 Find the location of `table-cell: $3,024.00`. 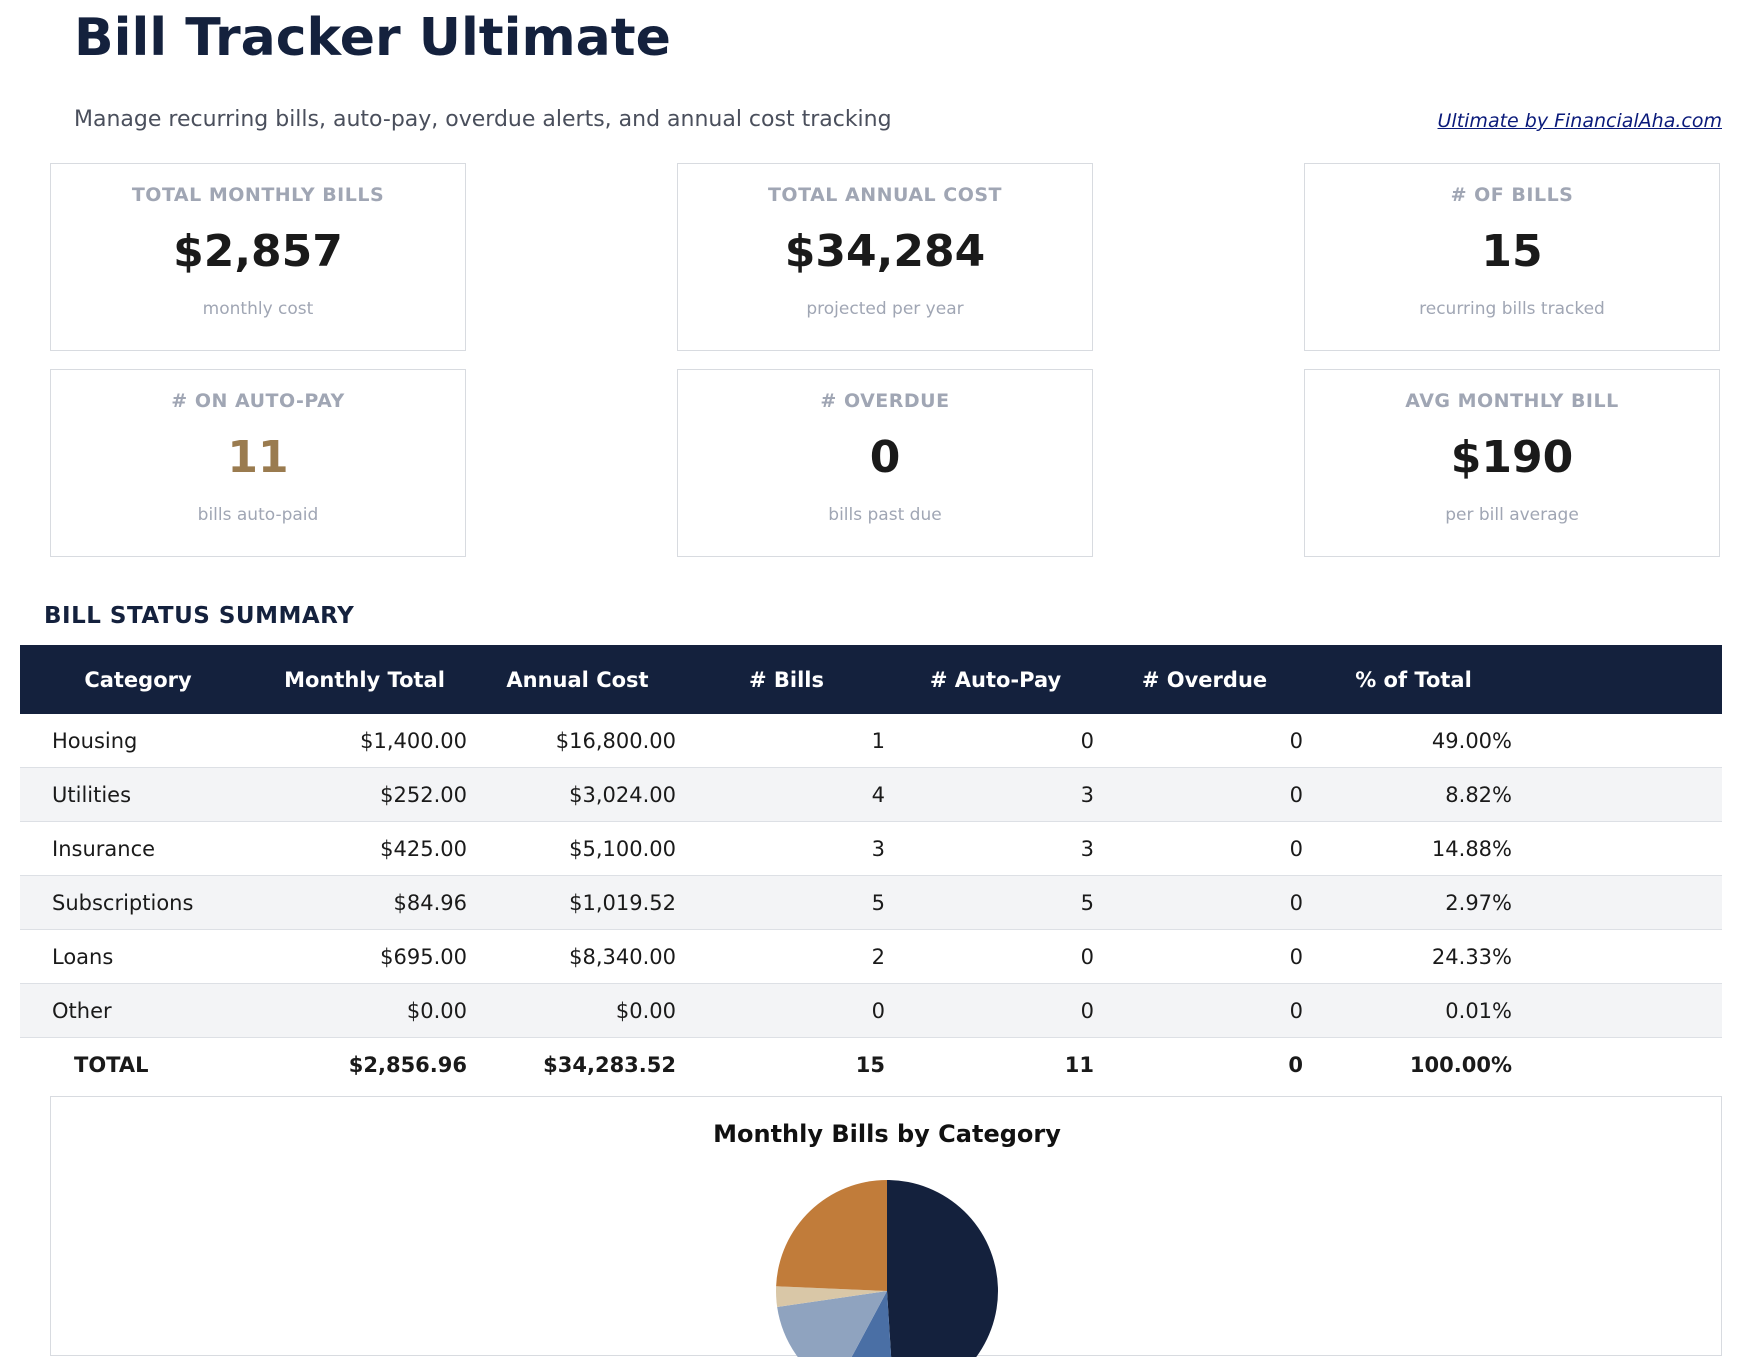

table-cell: $3,024.00 is located at coordinates (577, 794).